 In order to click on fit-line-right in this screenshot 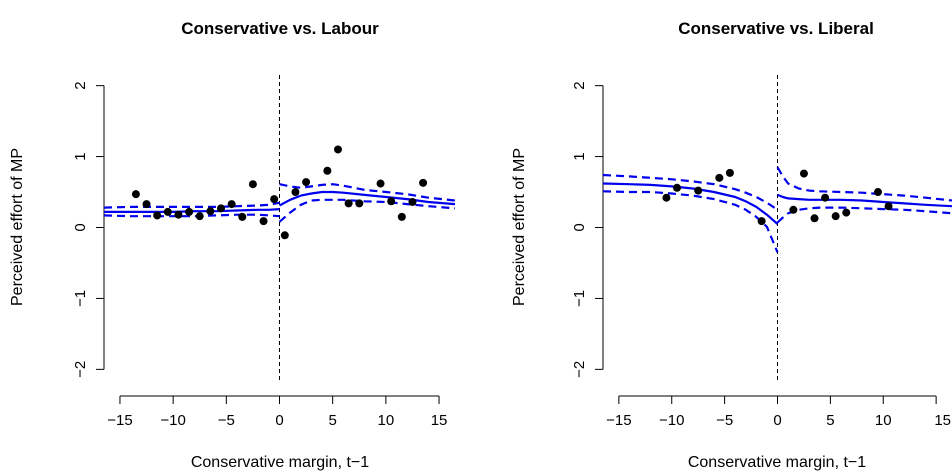, I will do `click(864, 200)`.